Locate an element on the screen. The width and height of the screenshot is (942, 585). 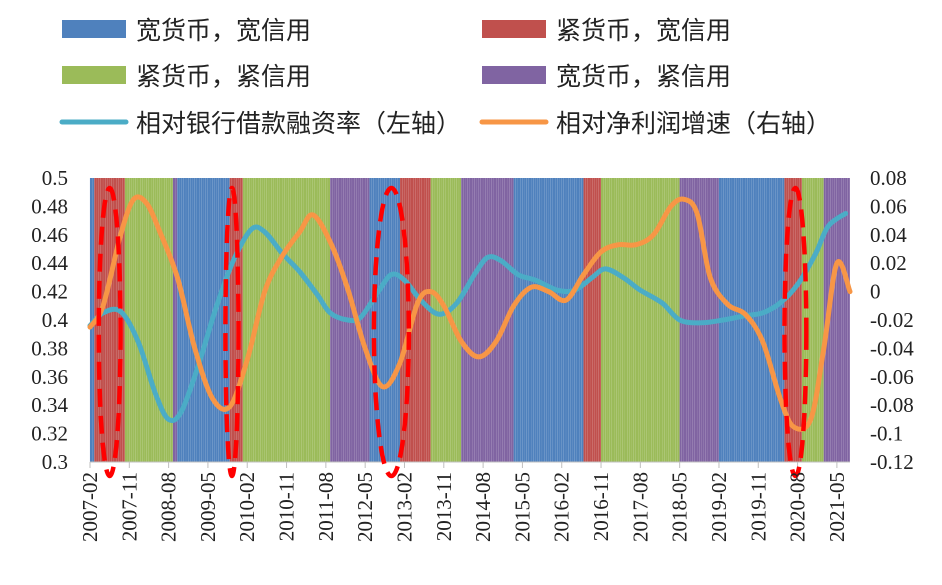
axes is located at coordinates (469, 464).